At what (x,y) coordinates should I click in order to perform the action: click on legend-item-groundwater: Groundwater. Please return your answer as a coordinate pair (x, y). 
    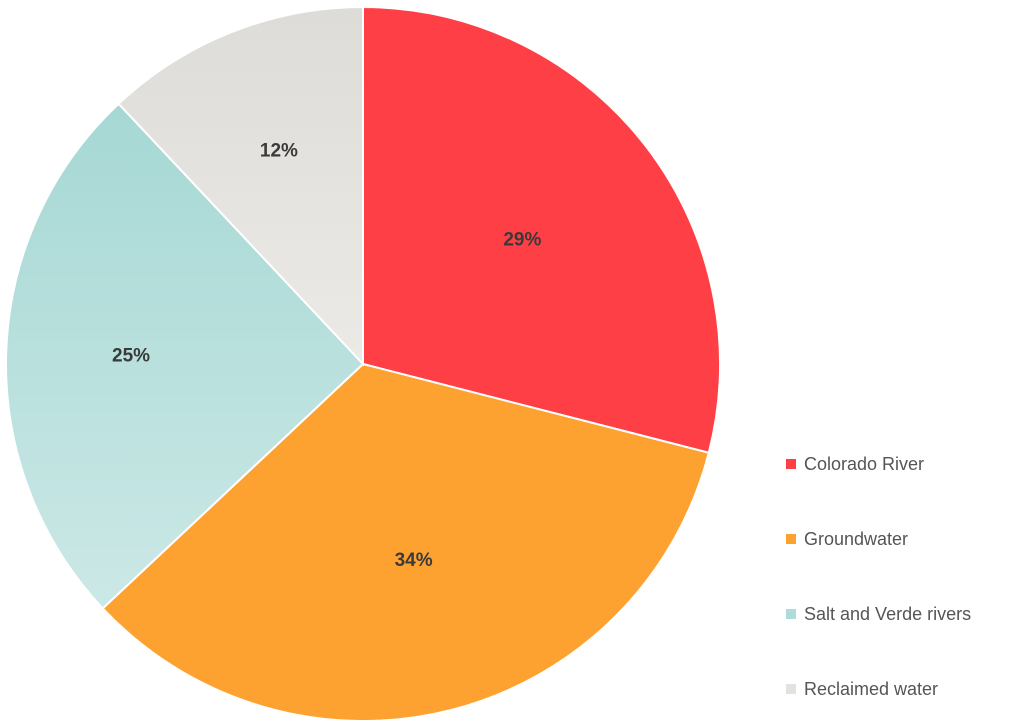
    Looking at the image, I should click on (901, 539).